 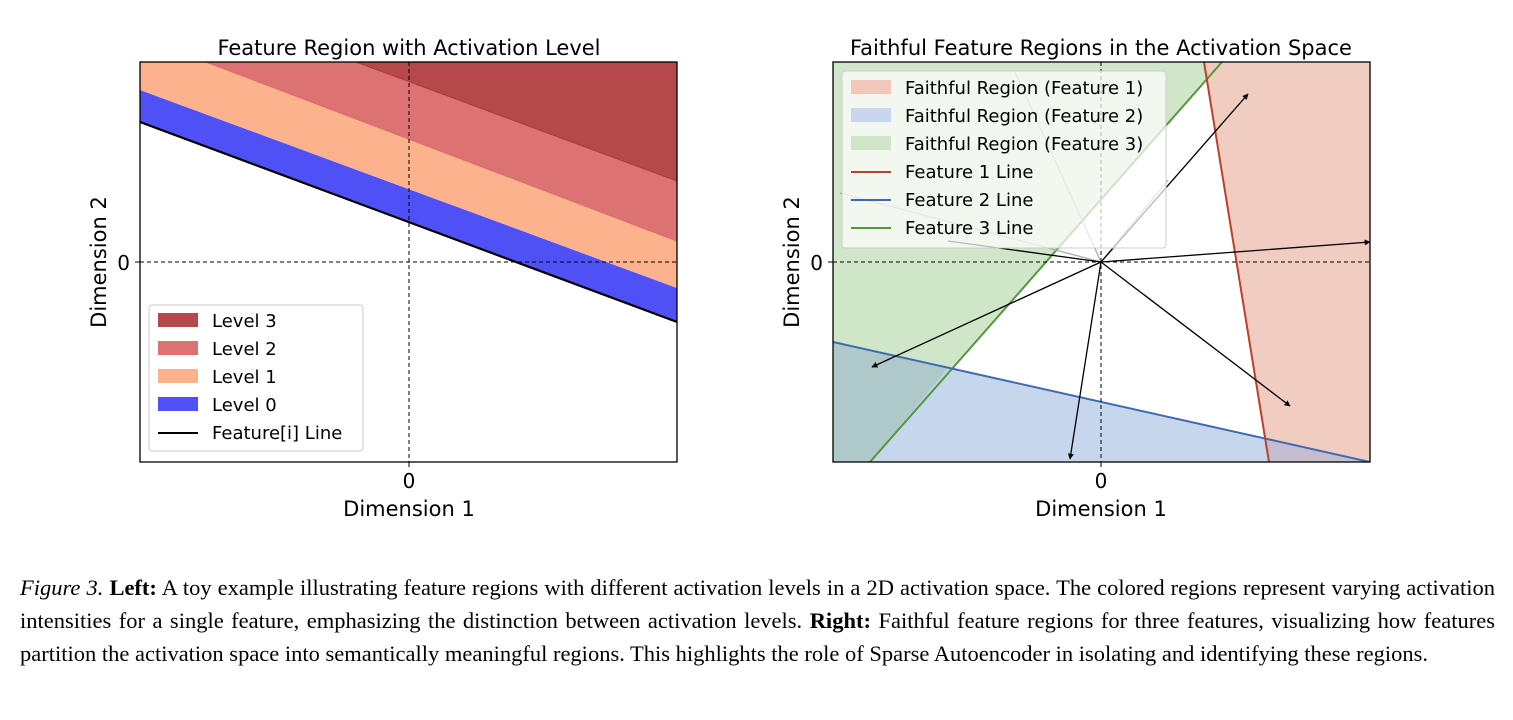 What do you see at coordinates (123, 263) in the screenshot?
I see `left-ytick-0: 0` at bounding box center [123, 263].